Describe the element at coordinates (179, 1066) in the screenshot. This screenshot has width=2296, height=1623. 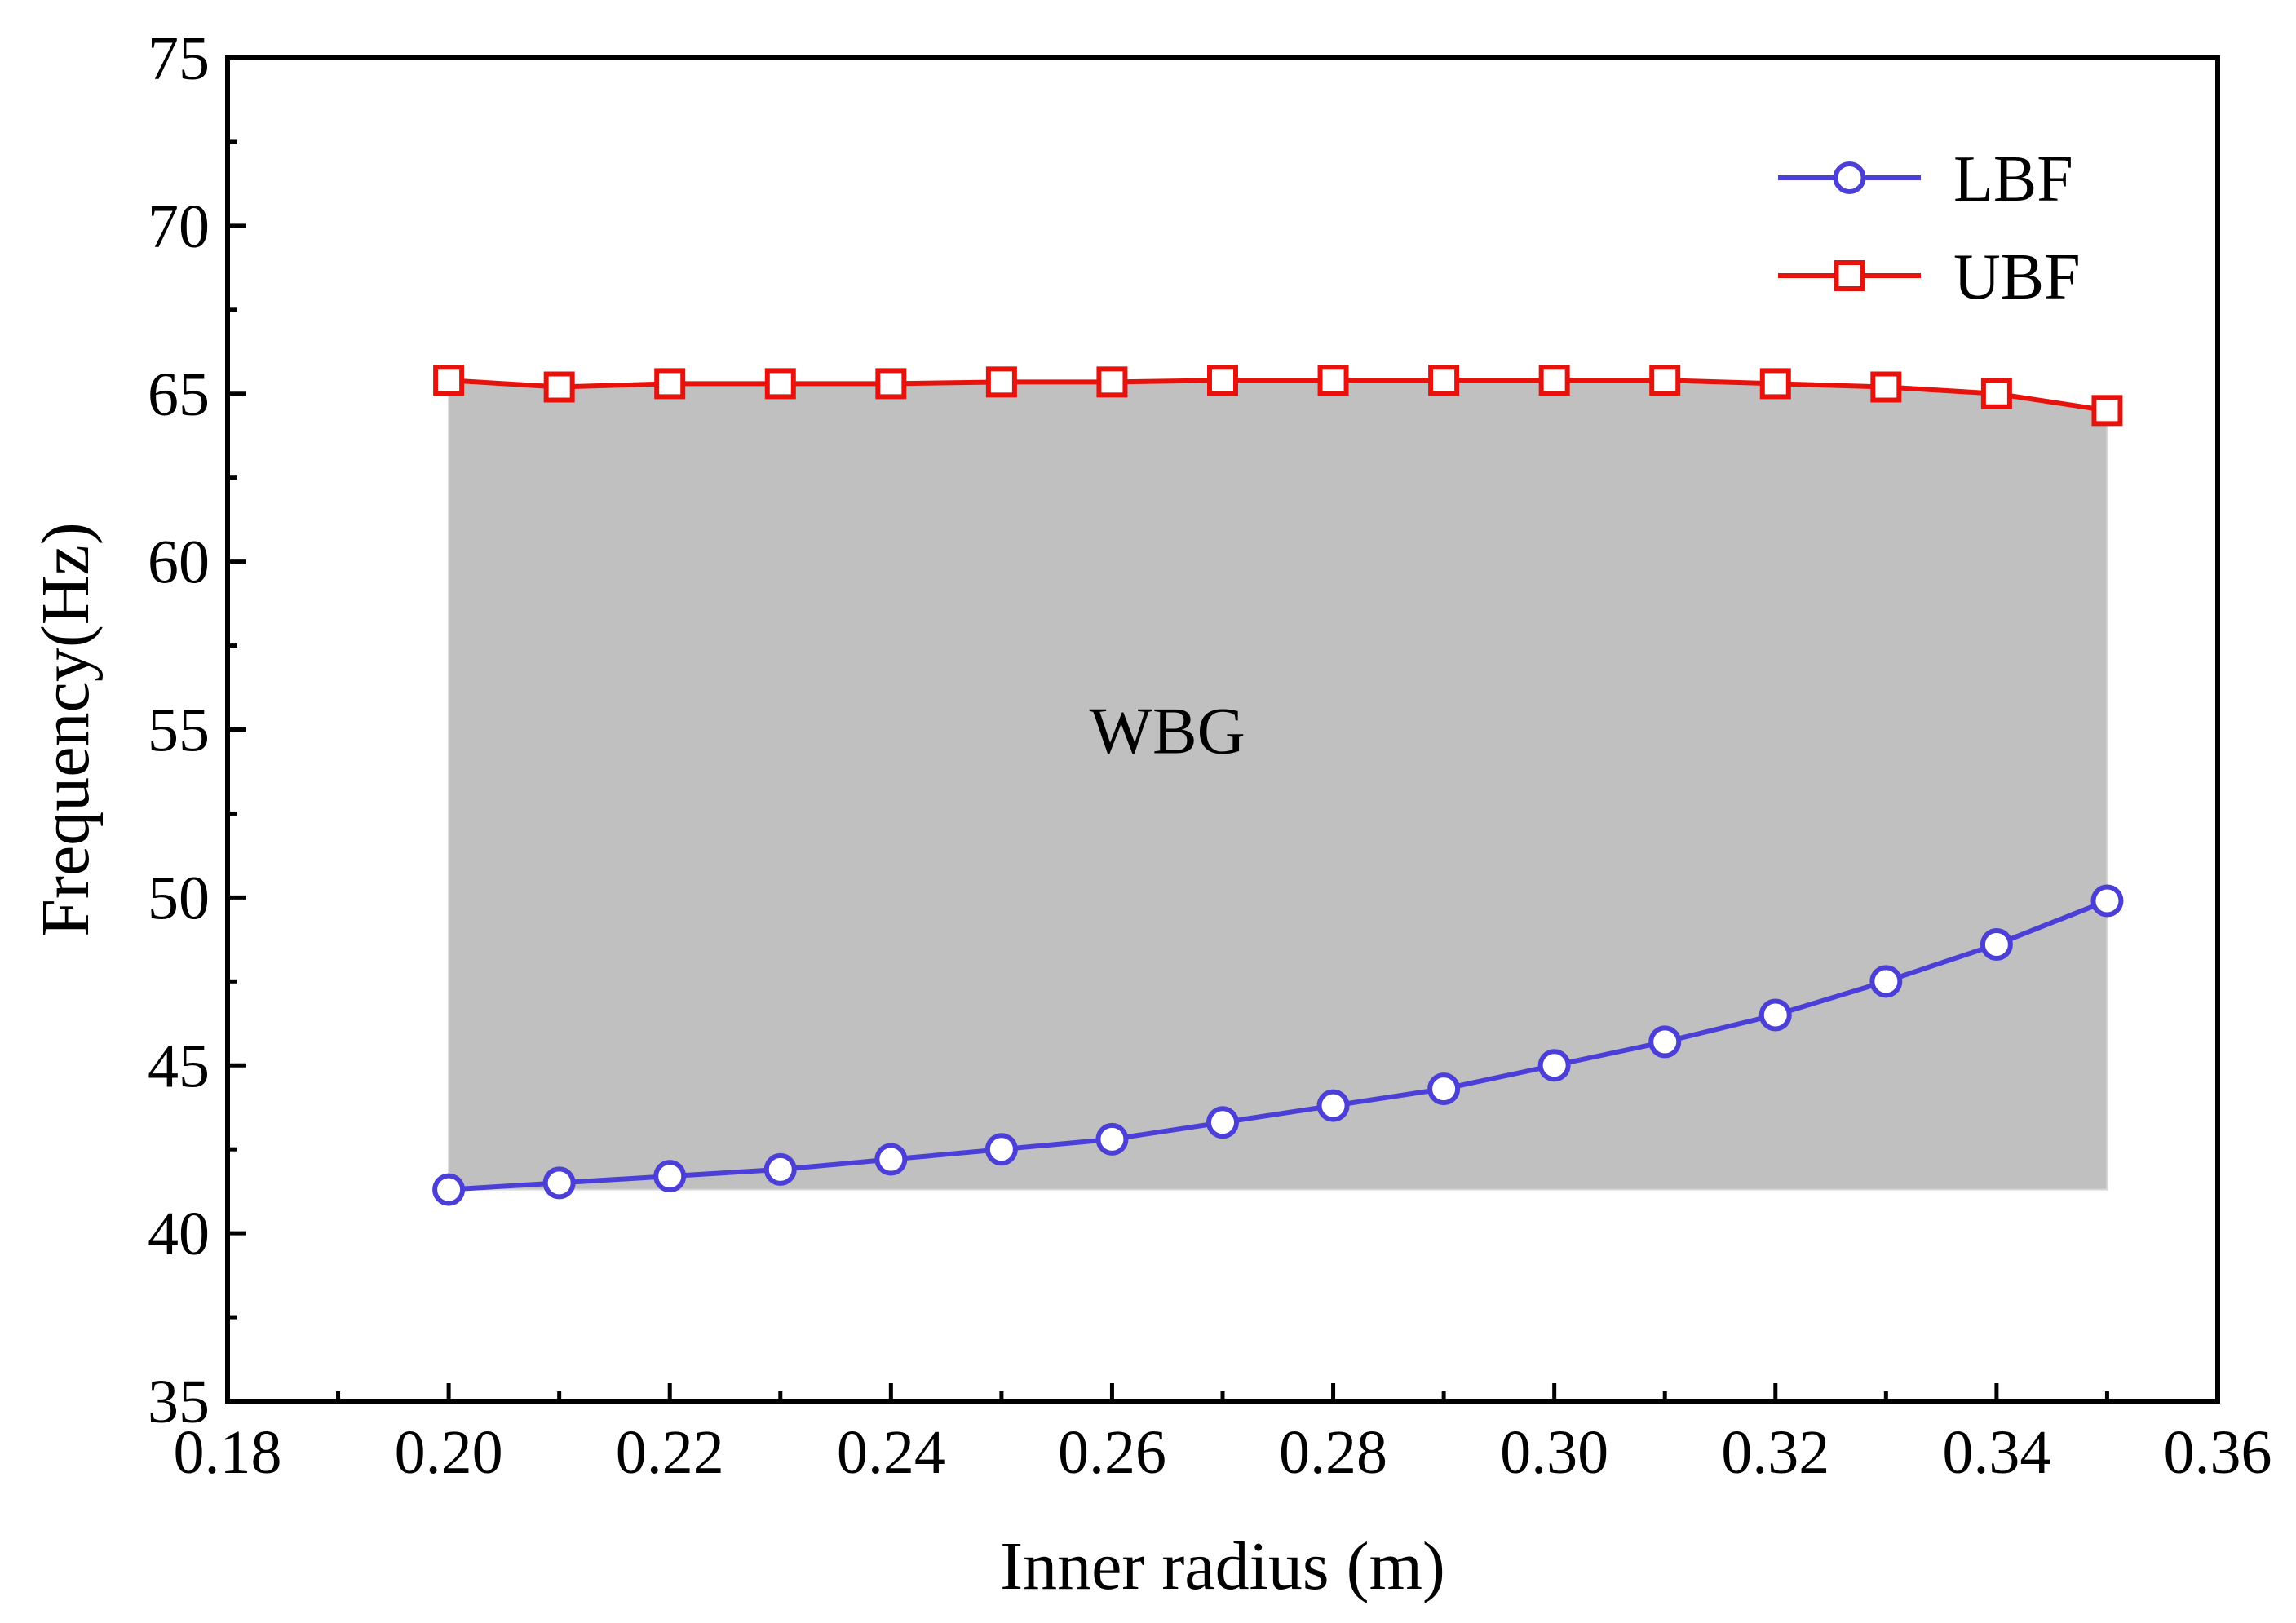
I see `y-tick-label: 45` at that location.